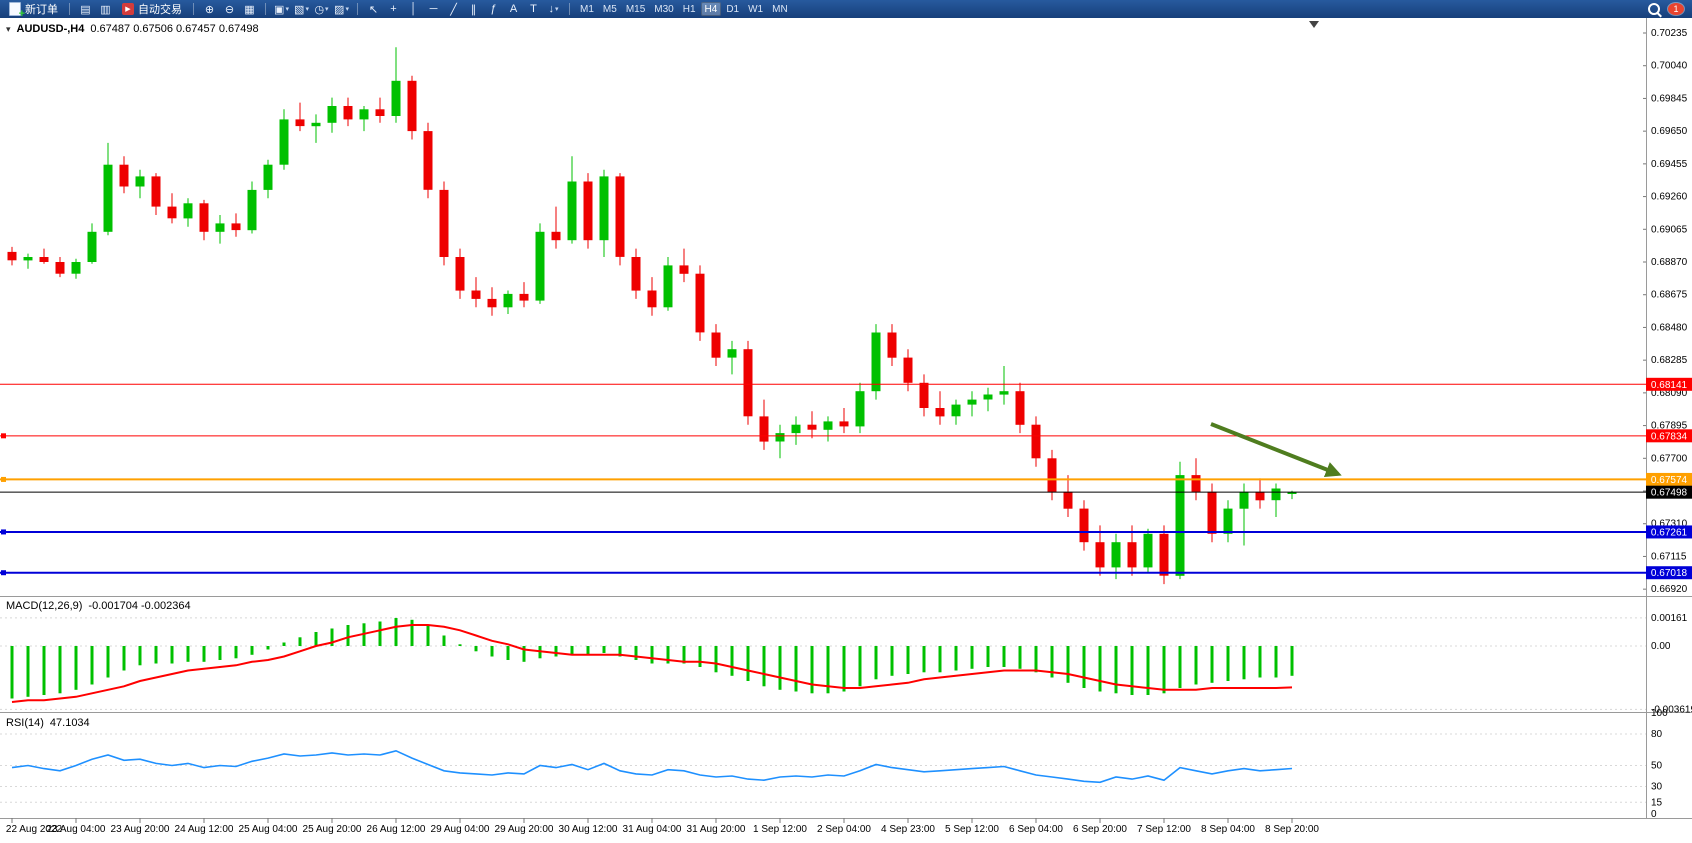 The width and height of the screenshot is (1692, 843). Describe the element at coordinates (8, 28) in the screenshot. I see `symbol-dropdown-icon: ▾` at that location.